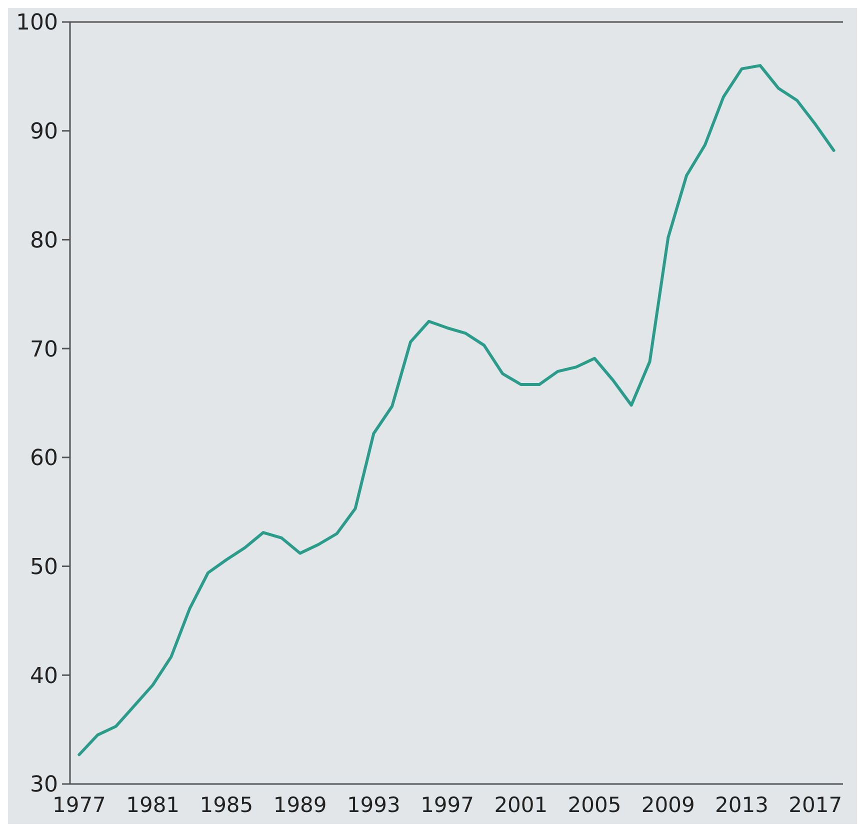 The width and height of the screenshot is (865, 832). What do you see at coordinates (44, 459) in the screenshot?
I see `y-tick-label: 60` at bounding box center [44, 459].